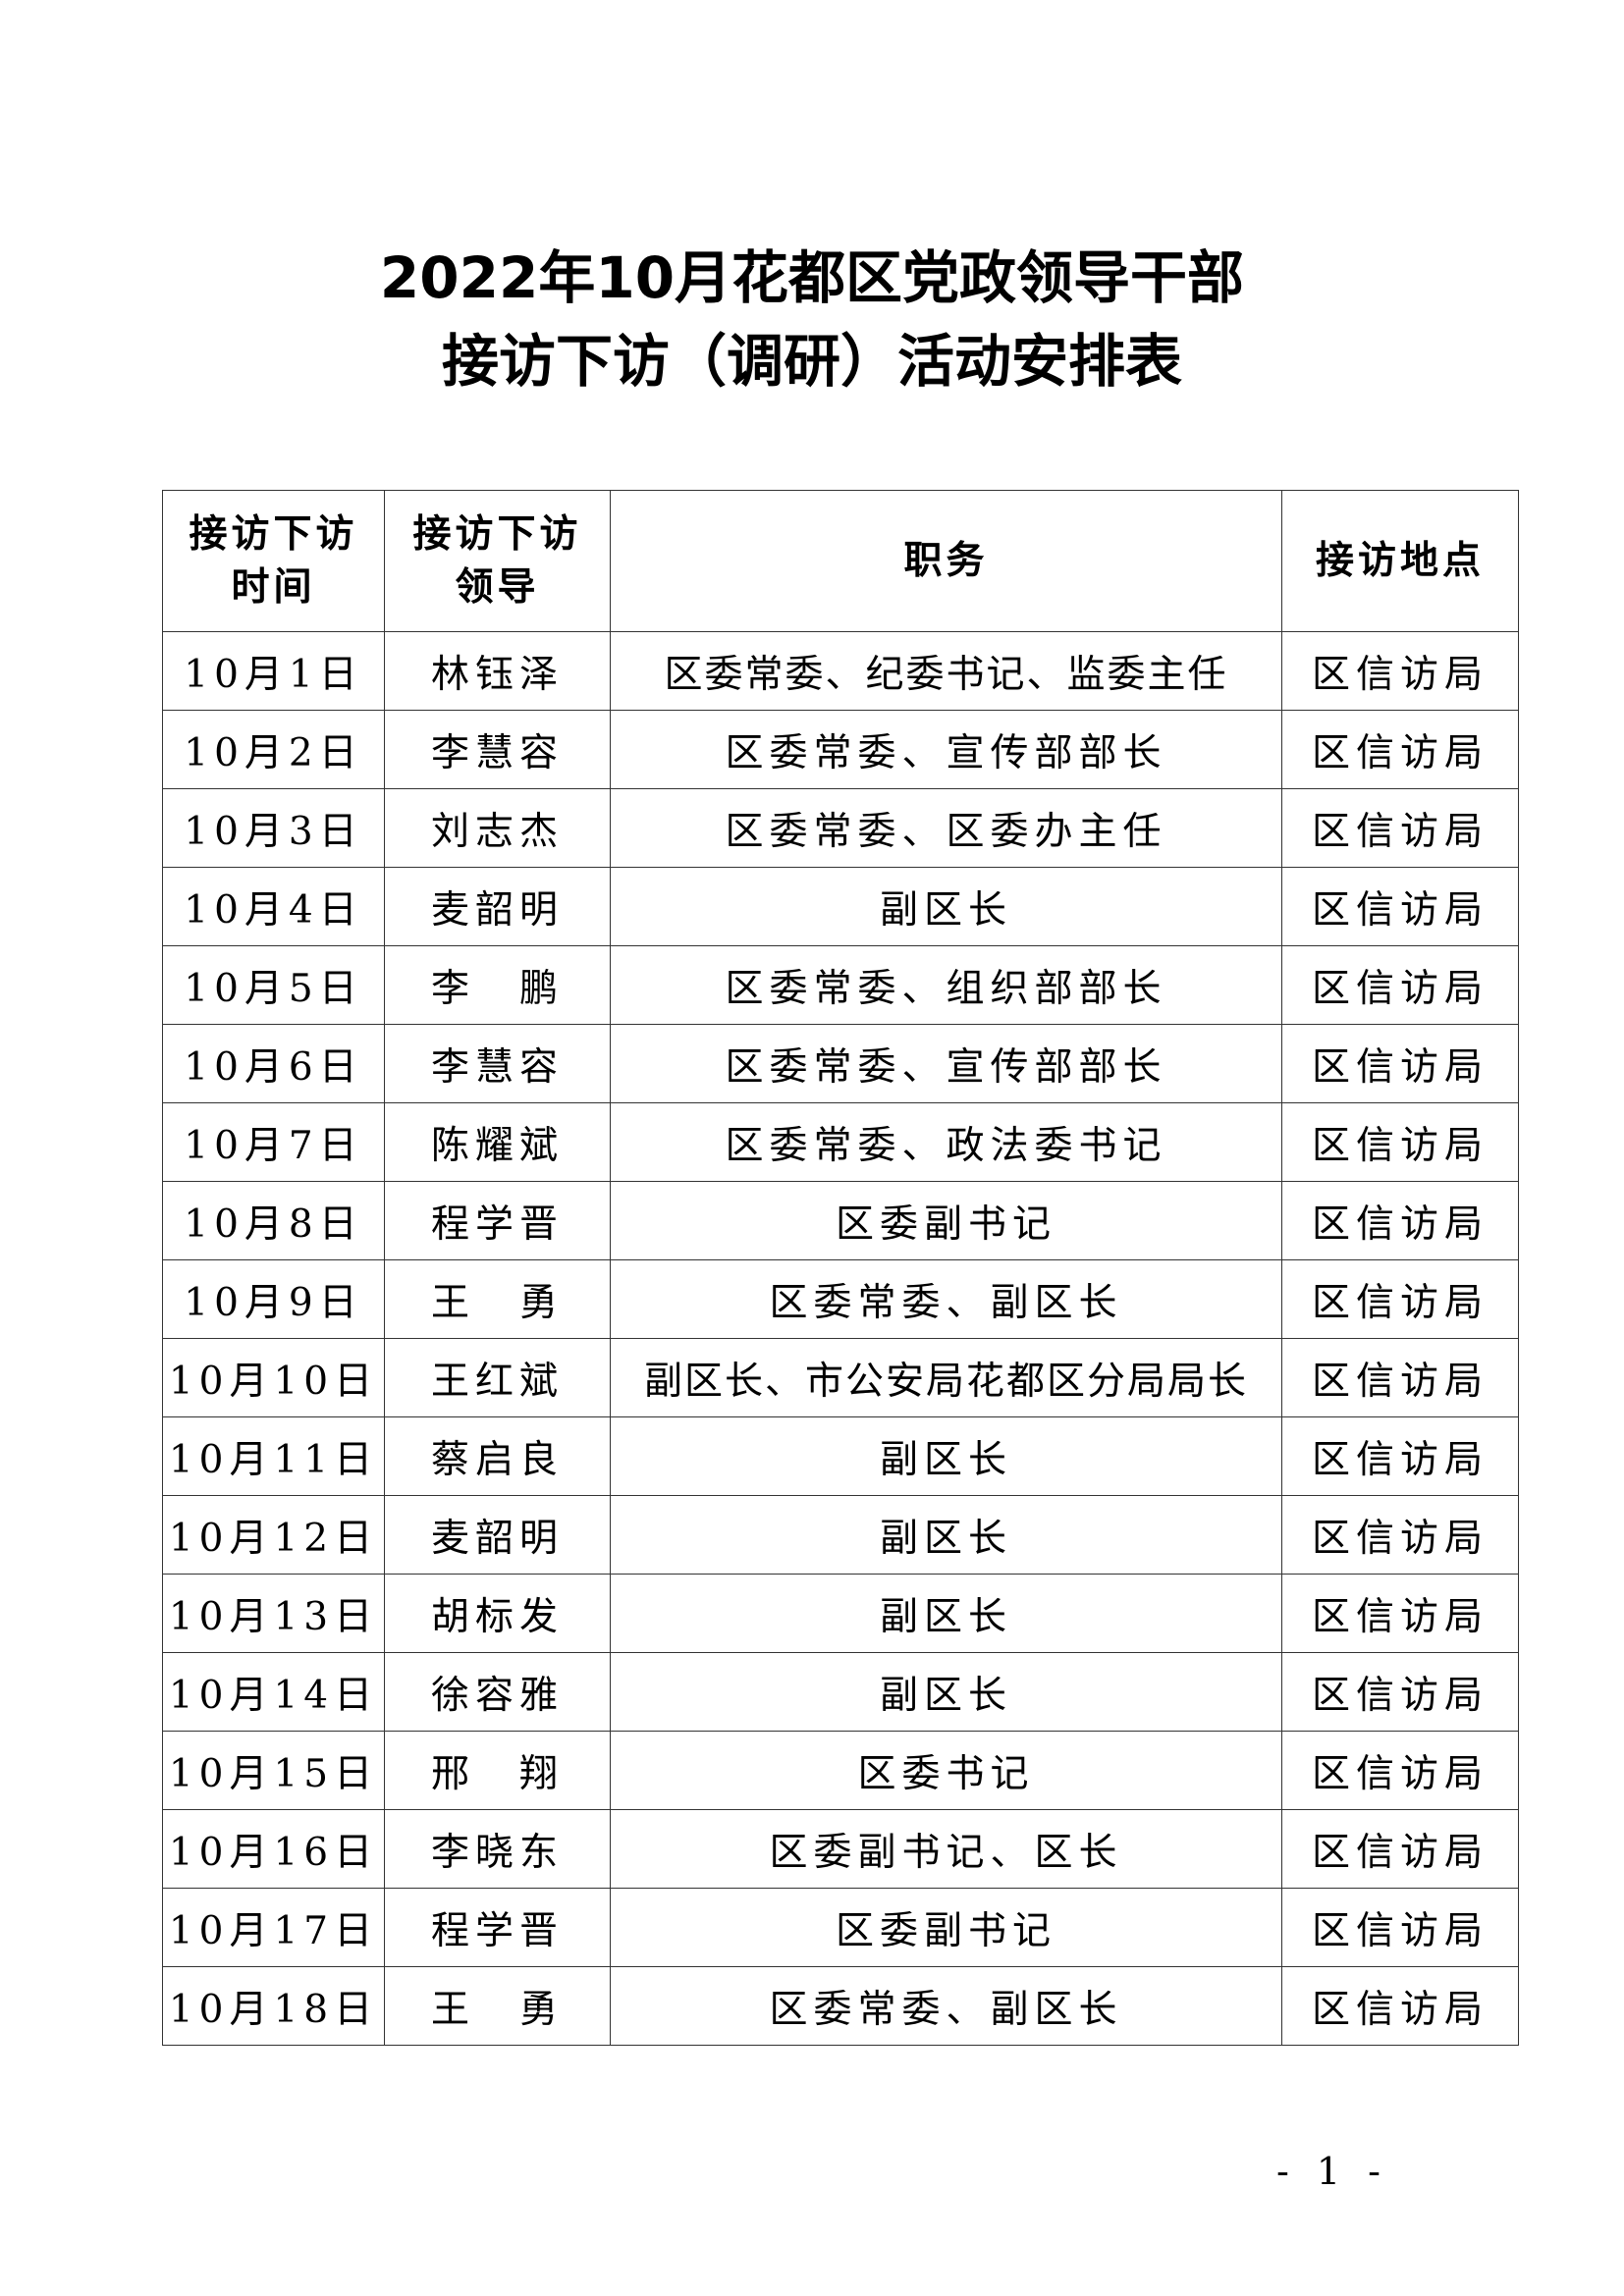 The width and height of the screenshot is (1624, 2296). I want to click on position-cell: 区委副书记、区长, so click(946, 1849).